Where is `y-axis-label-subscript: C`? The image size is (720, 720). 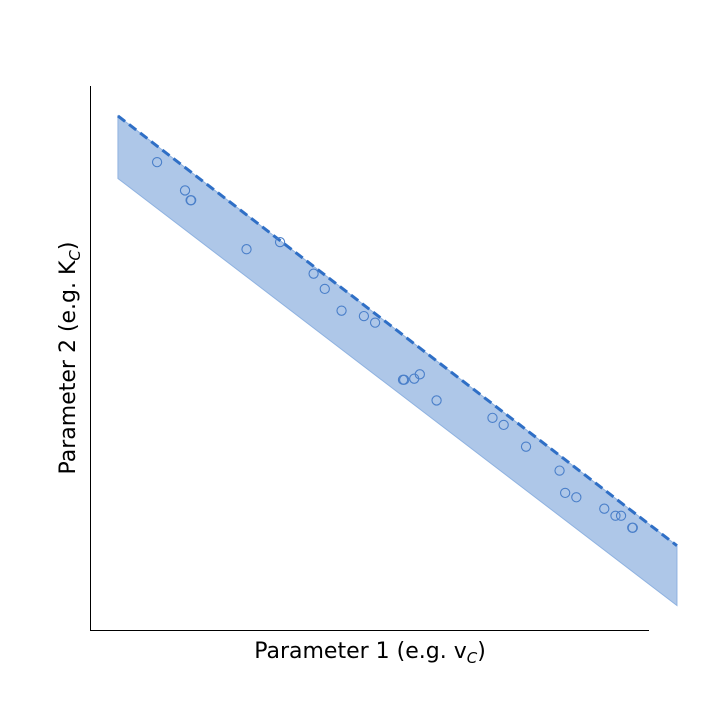
y-axis-label-subscript: C is located at coordinates (75, 255).